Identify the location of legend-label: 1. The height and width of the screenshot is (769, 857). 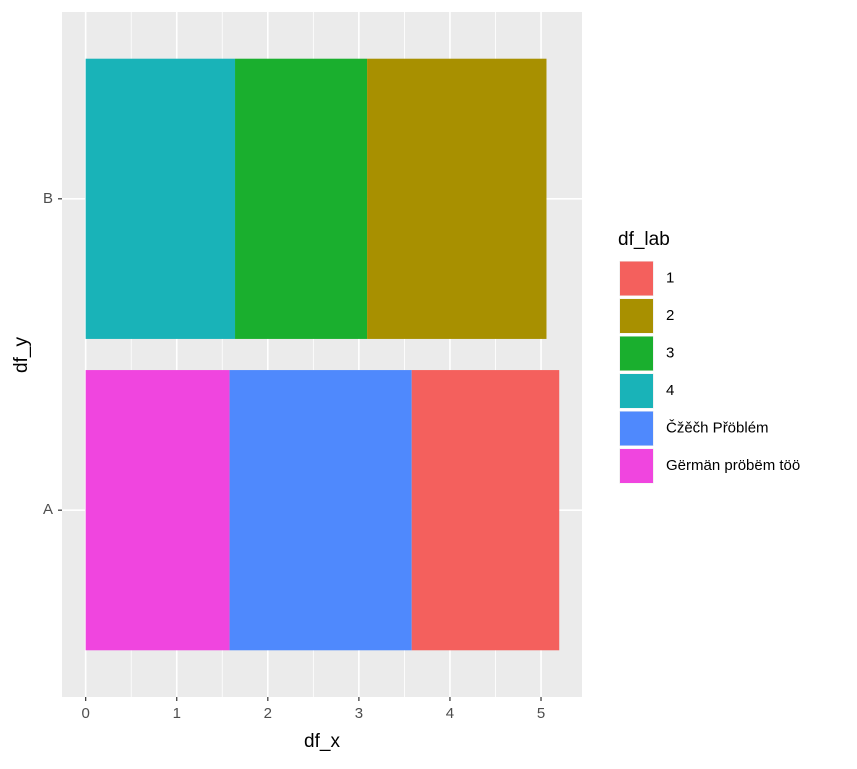
(670, 277).